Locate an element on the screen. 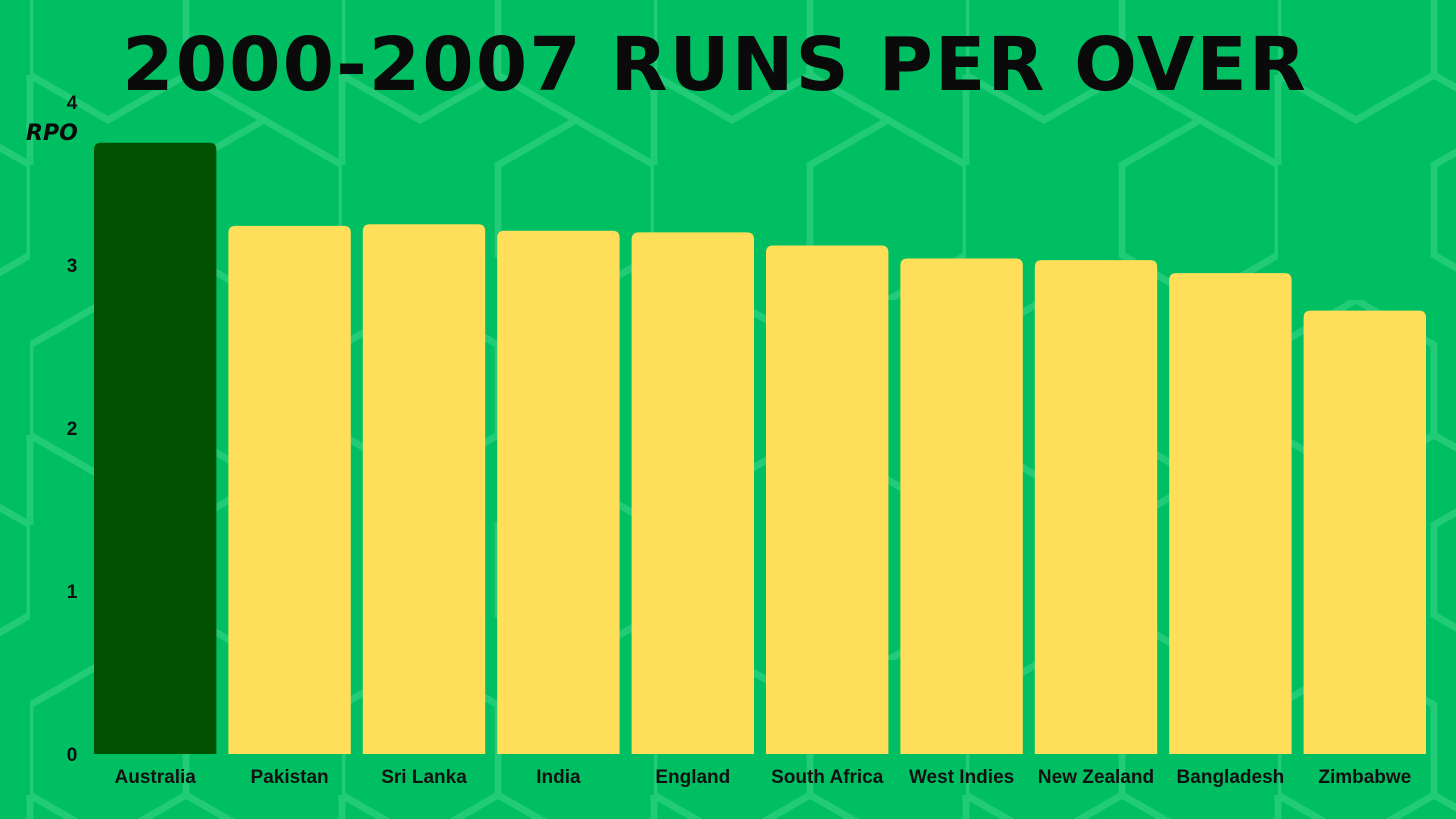 The image size is (1456, 819). y-tick-label: 2 is located at coordinates (72, 429).